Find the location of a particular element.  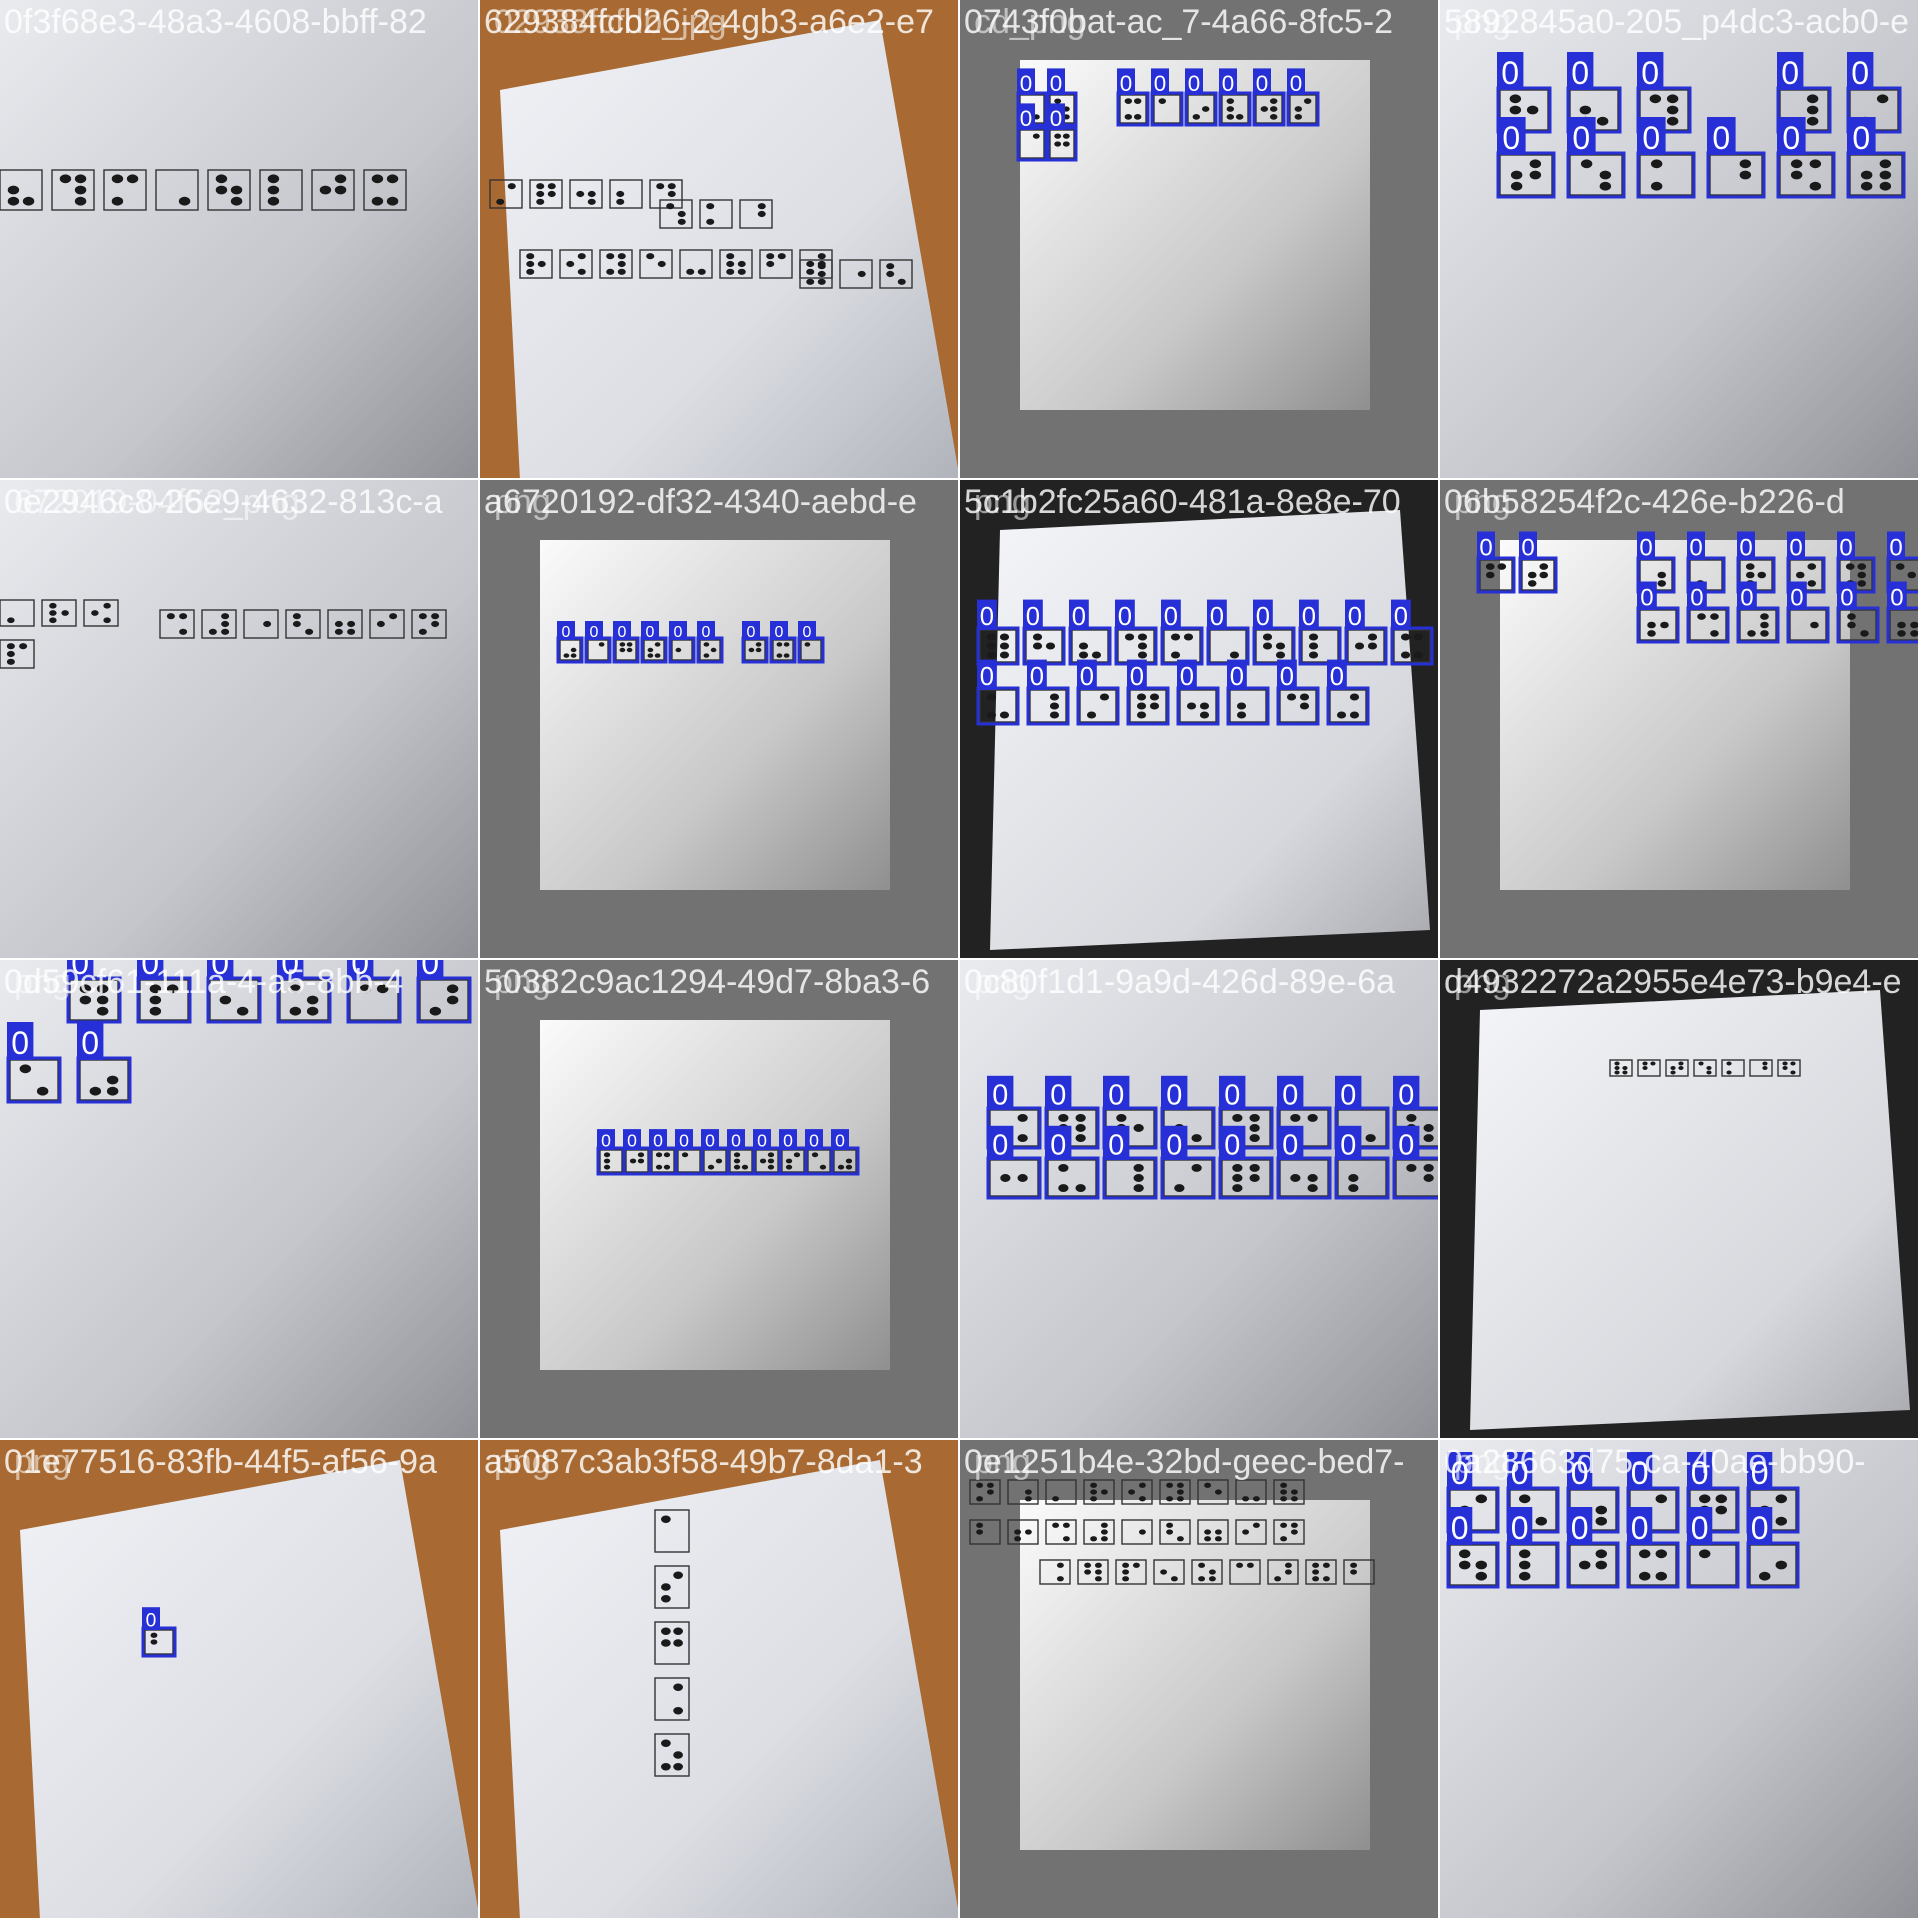

tile-15: 0e1251b4e-32bd-geec-bed7- png is located at coordinates (1200, 1680).